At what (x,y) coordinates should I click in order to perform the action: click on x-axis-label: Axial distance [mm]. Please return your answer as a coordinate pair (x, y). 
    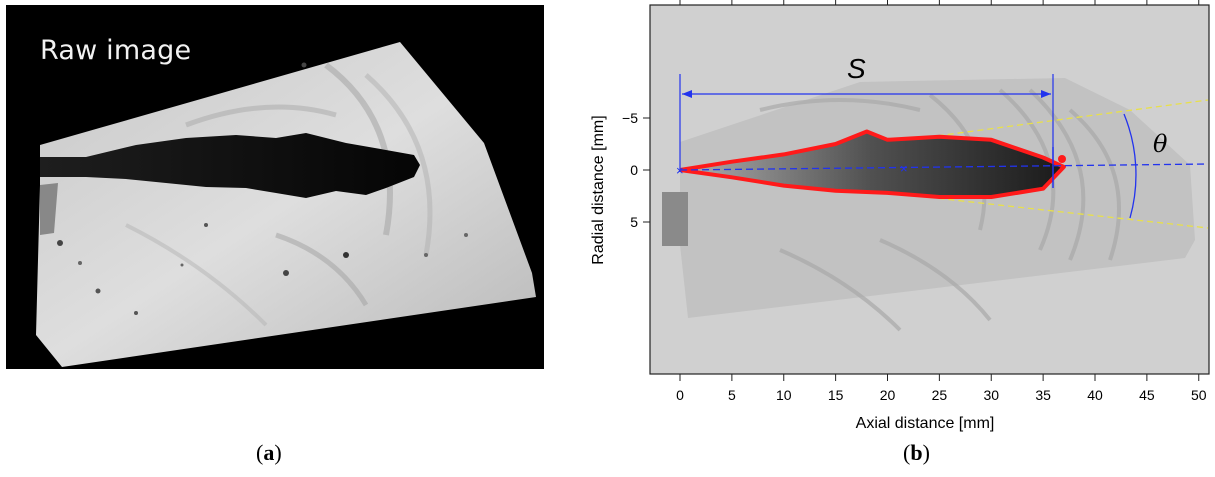
    Looking at the image, I should click on (925, 423).